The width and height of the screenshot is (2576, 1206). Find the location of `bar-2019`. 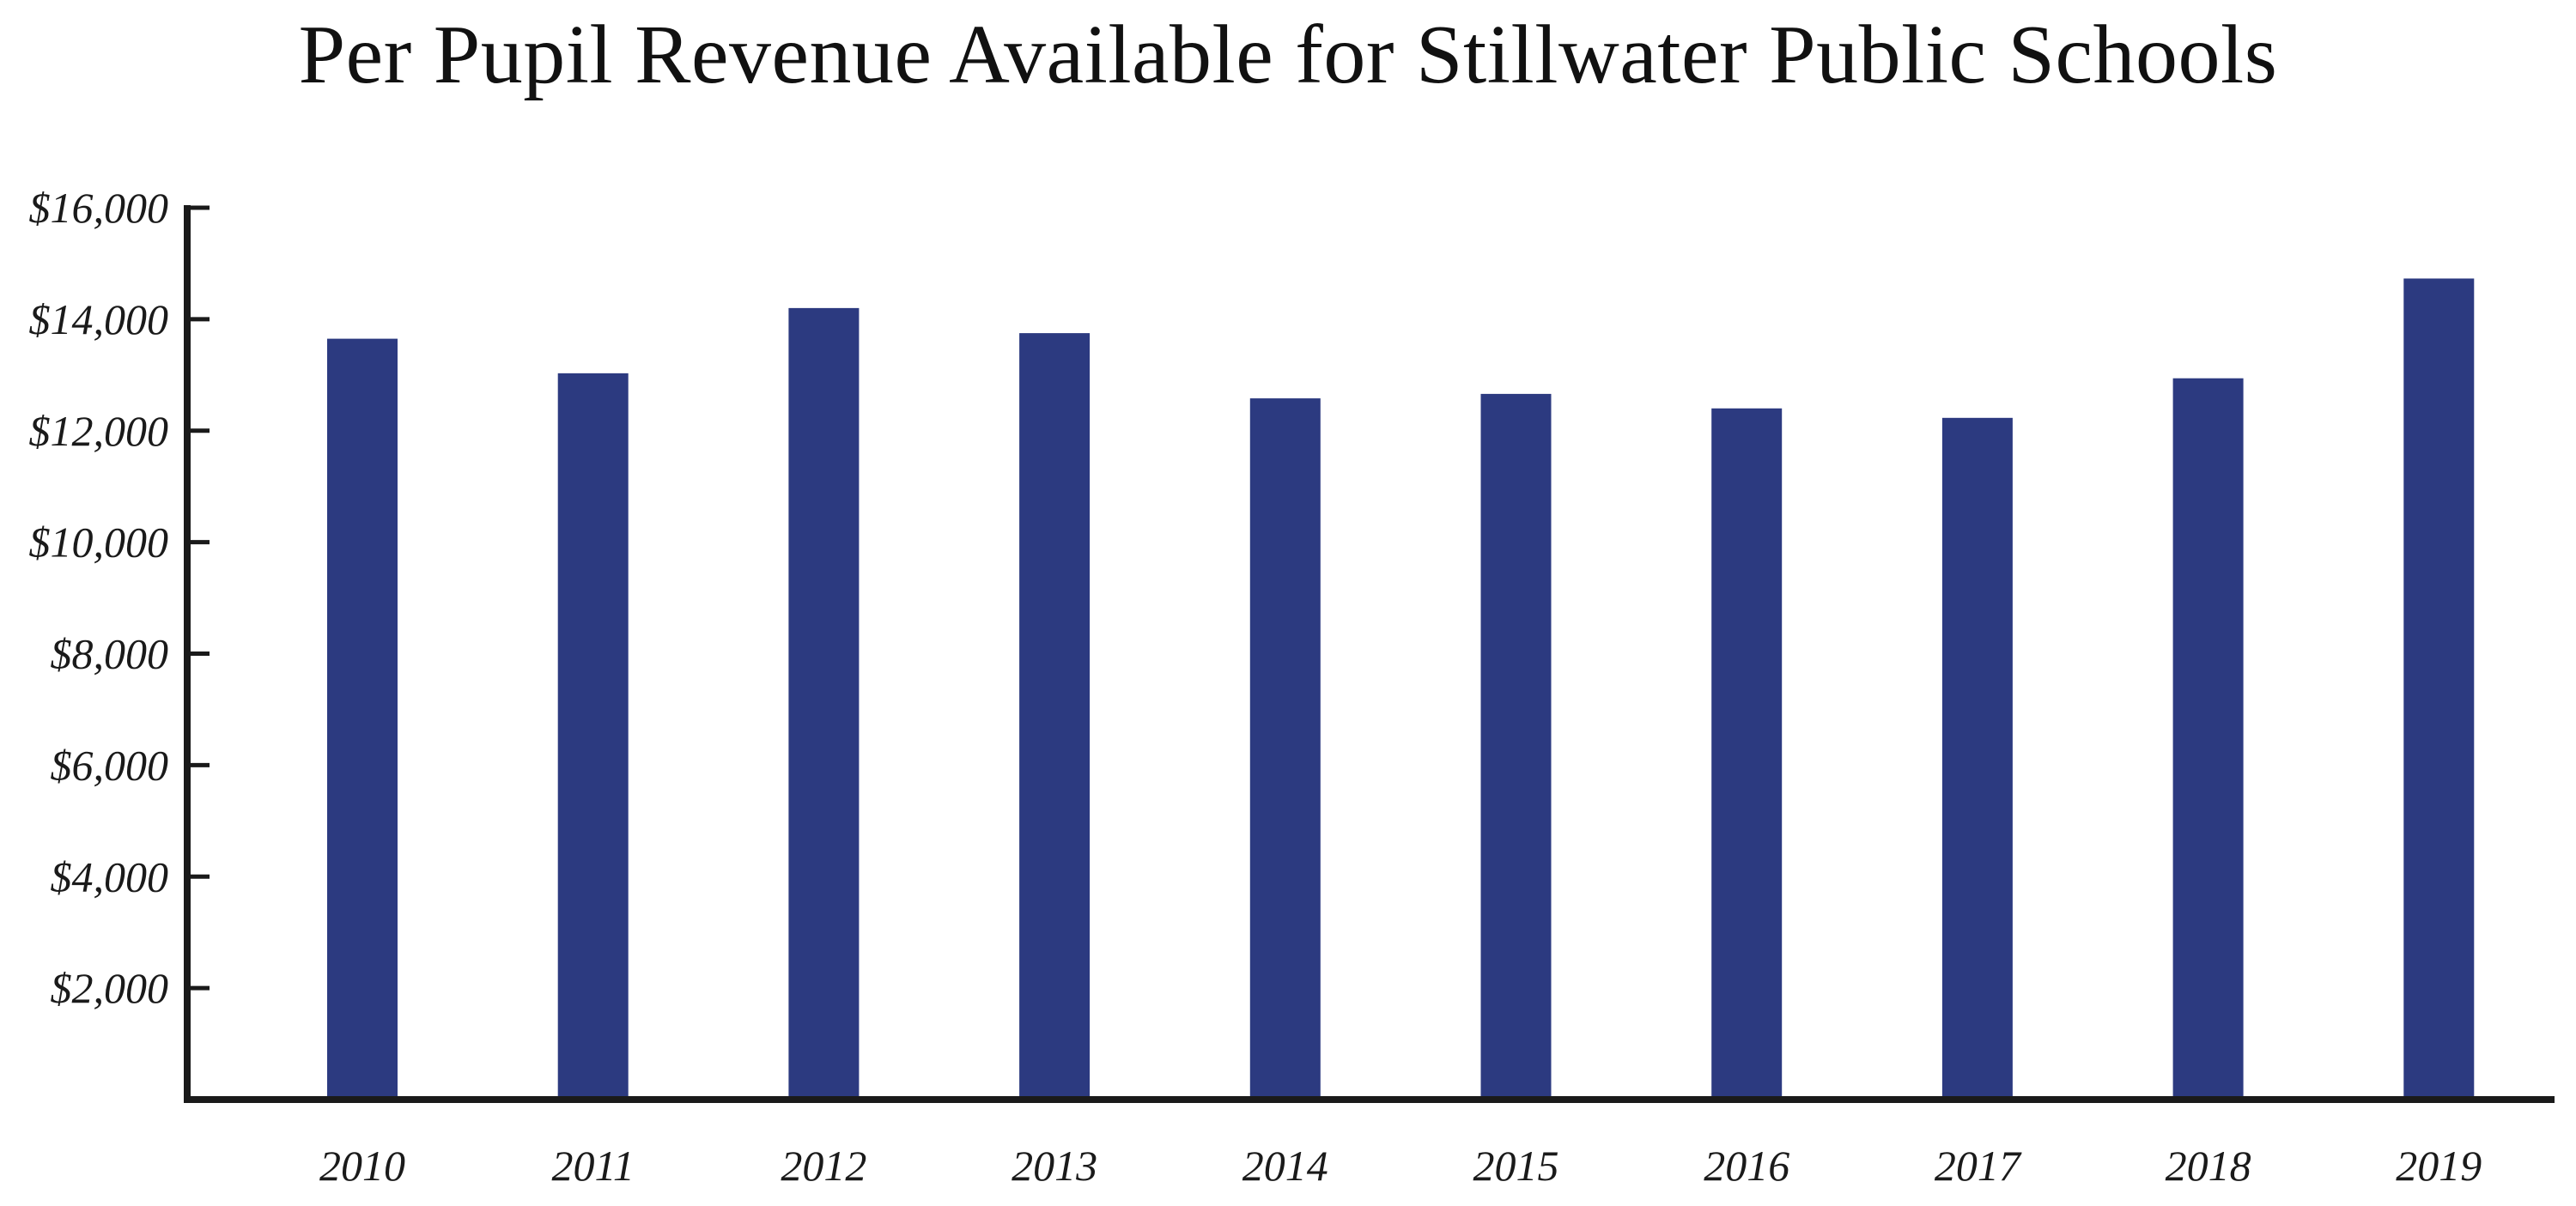

bar-2019 is located at coordinates (2439, 689).